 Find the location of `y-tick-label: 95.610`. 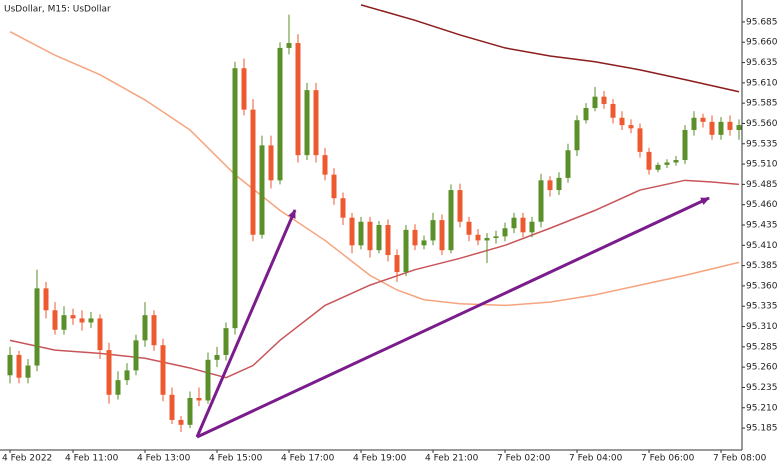

y-tick-label: 95.610 is located at coordinates (762, 83).